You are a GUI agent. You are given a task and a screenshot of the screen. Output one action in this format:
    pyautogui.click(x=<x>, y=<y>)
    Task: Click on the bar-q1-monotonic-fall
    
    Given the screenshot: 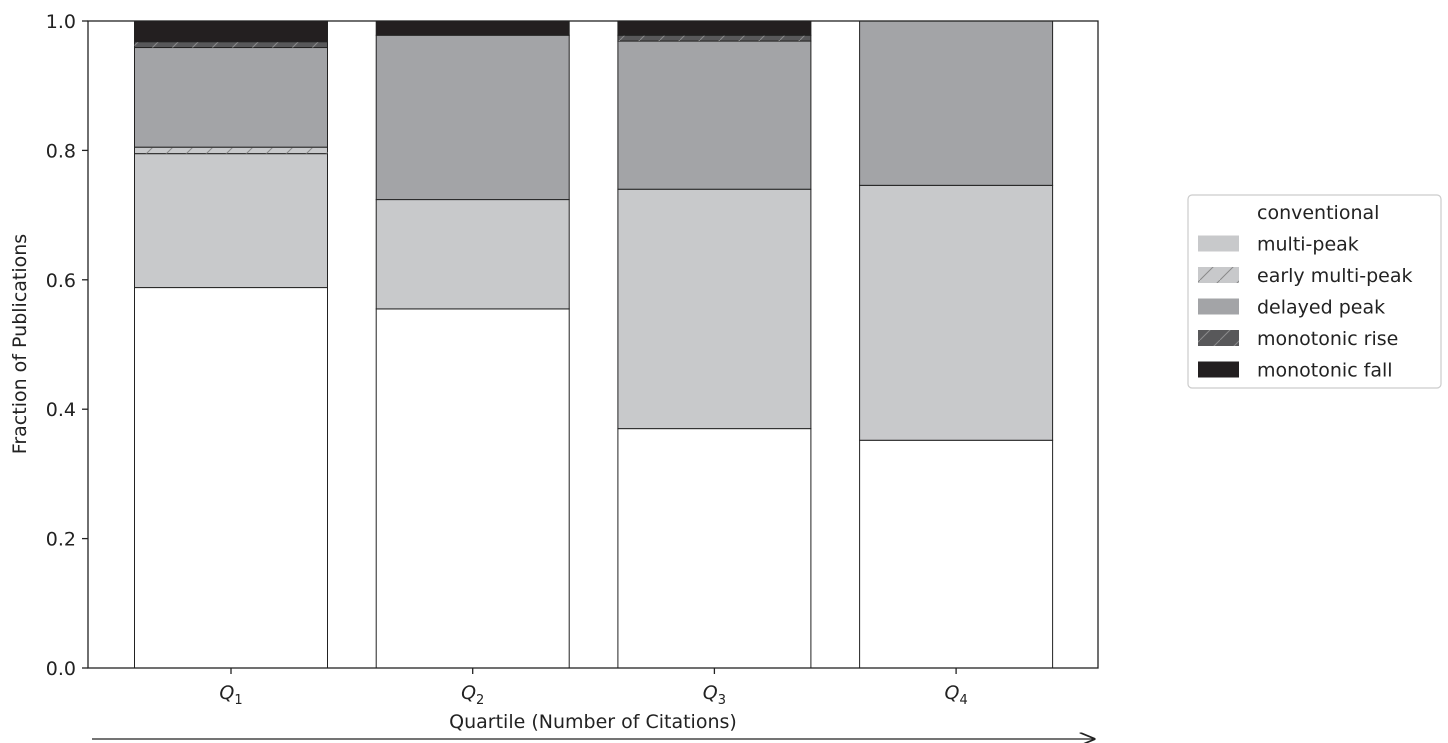 What is the action you would take?
    pyautogui.click(x=231, y=31)
    